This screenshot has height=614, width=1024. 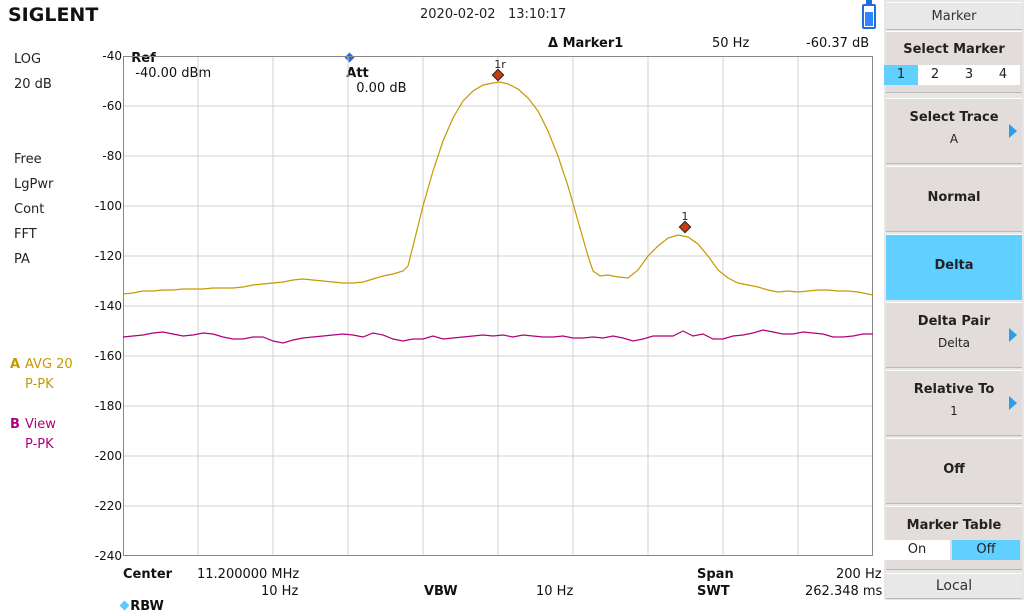 What do you see at coordinates (935, 75) in the screenshot?
I see `marker-option-2: 2` at bounding box center [935, 75].